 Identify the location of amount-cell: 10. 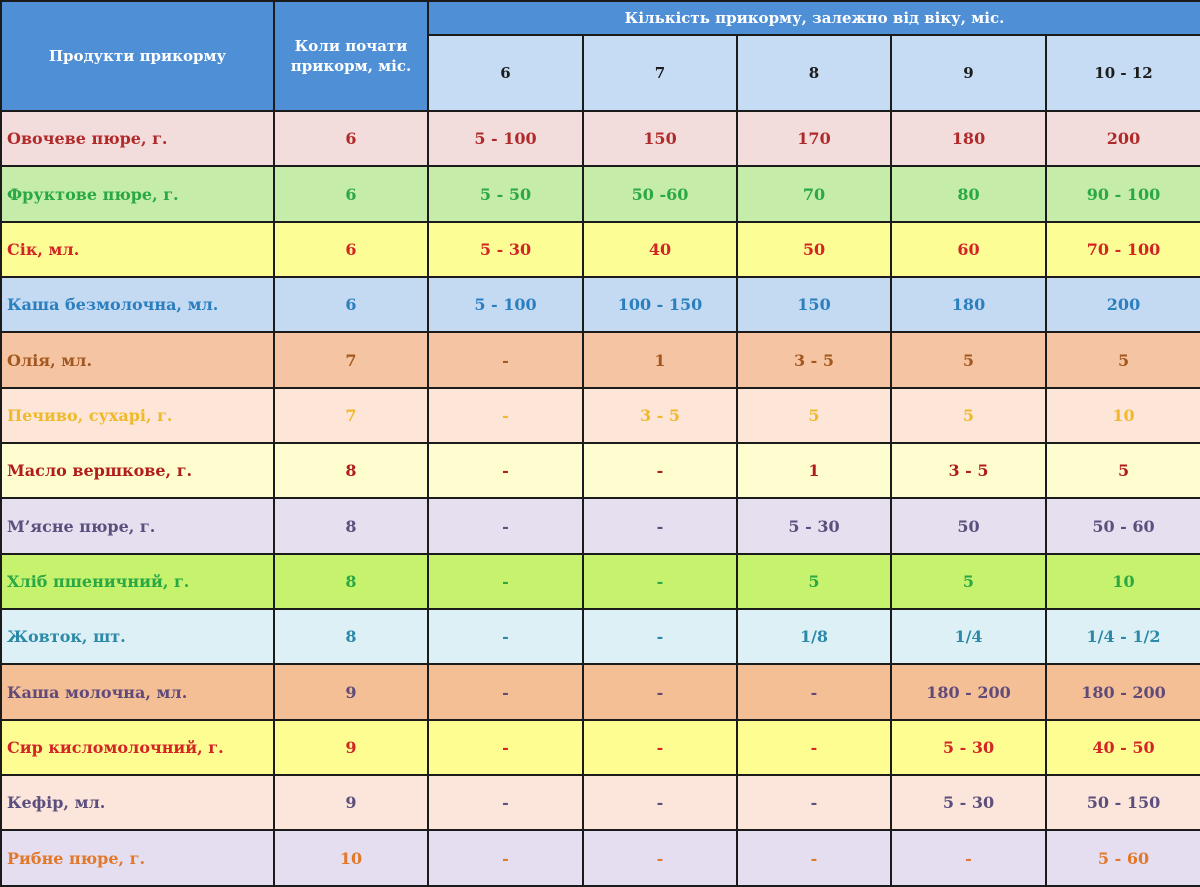
(1122, 415).